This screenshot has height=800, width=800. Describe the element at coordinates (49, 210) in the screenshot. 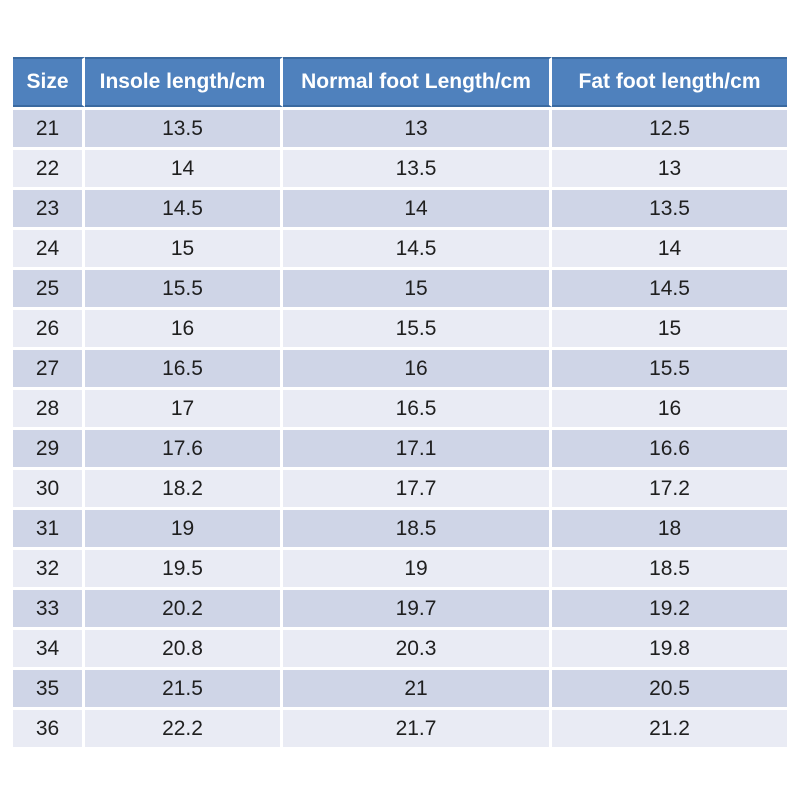

I see `table-cell: 23` at that location.